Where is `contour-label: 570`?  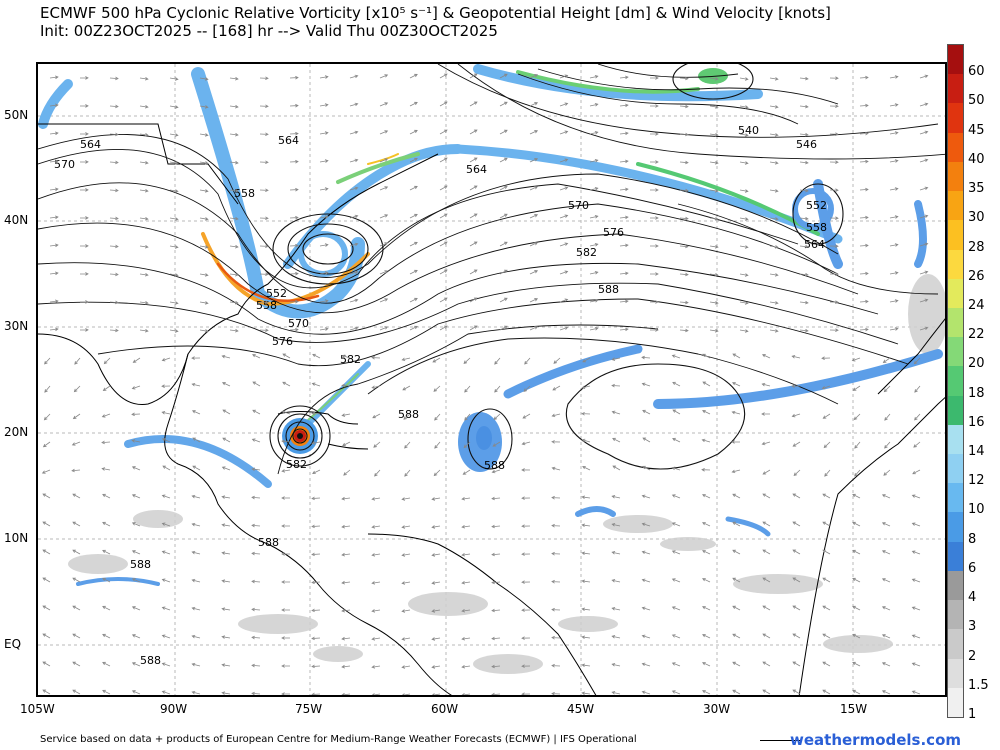 contour-label: 570 is located at coordinates (578, 205).